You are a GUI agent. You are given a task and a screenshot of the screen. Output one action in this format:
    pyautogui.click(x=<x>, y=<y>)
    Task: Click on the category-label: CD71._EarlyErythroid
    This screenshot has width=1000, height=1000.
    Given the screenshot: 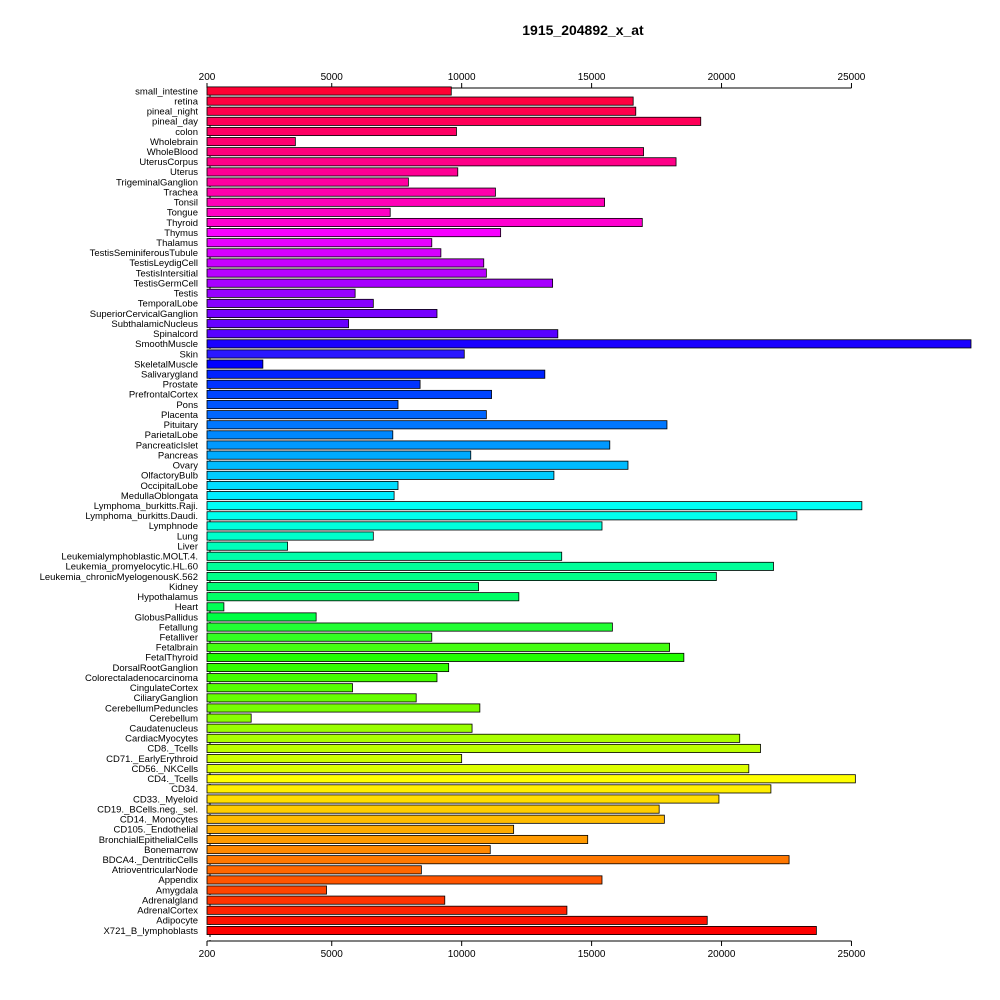 What is the action you would take?
    pyautogui.click(x=152, y=759)
    